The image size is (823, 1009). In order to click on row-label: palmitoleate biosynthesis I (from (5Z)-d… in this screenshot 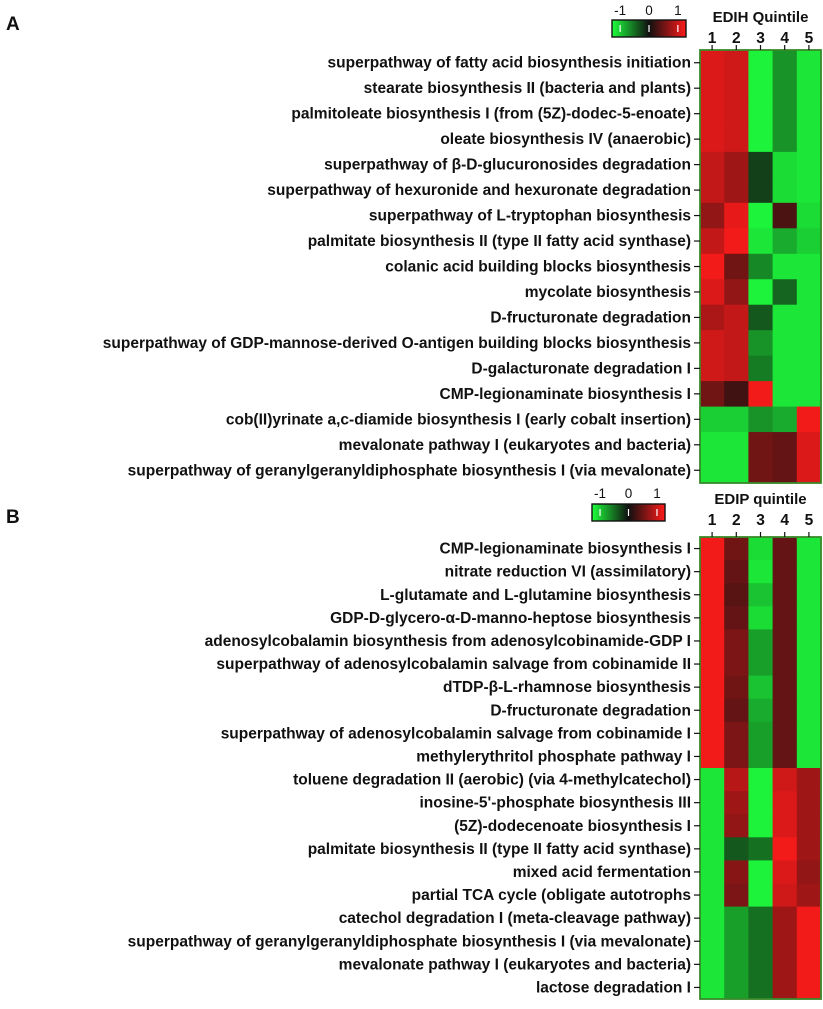, I will do `click(491, 114)`.